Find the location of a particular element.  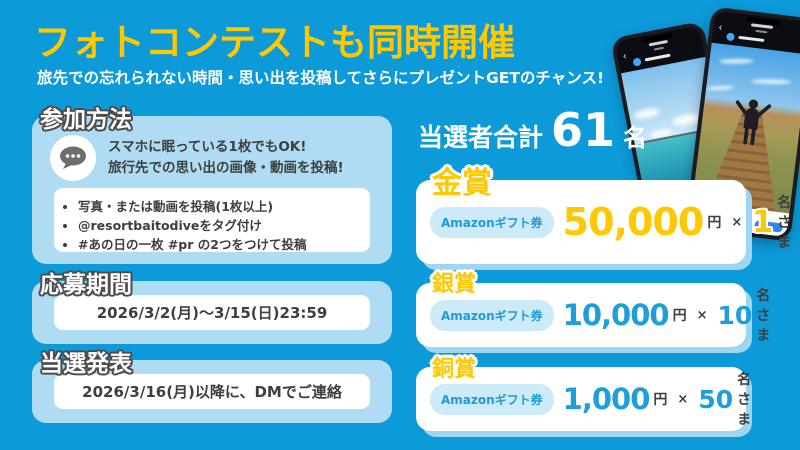

prize-card-gold: Amazonギフト券 50,000 円 × 1 名さま is located at coordinates (603, 222).